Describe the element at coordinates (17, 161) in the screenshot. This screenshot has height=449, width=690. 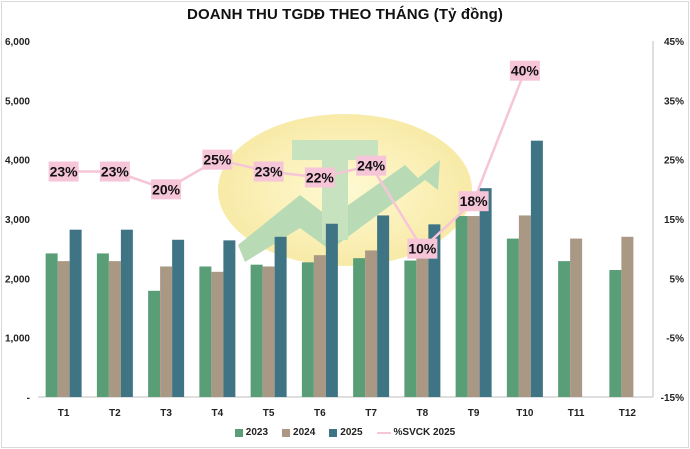
I see `y-left-tick-label: 4,000` at that location.